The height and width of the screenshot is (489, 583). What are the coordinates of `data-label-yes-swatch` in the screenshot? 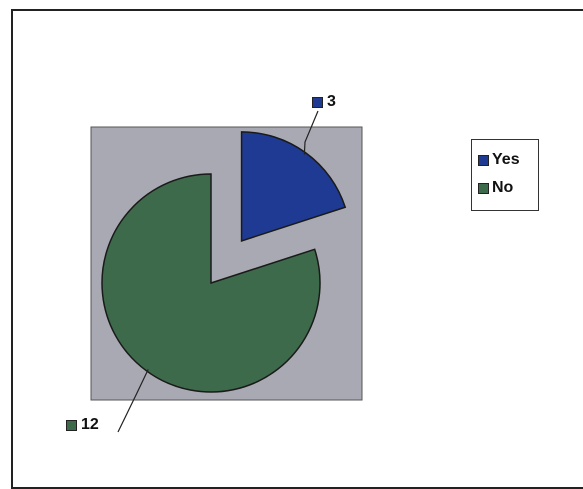 It's located at (317, 102).